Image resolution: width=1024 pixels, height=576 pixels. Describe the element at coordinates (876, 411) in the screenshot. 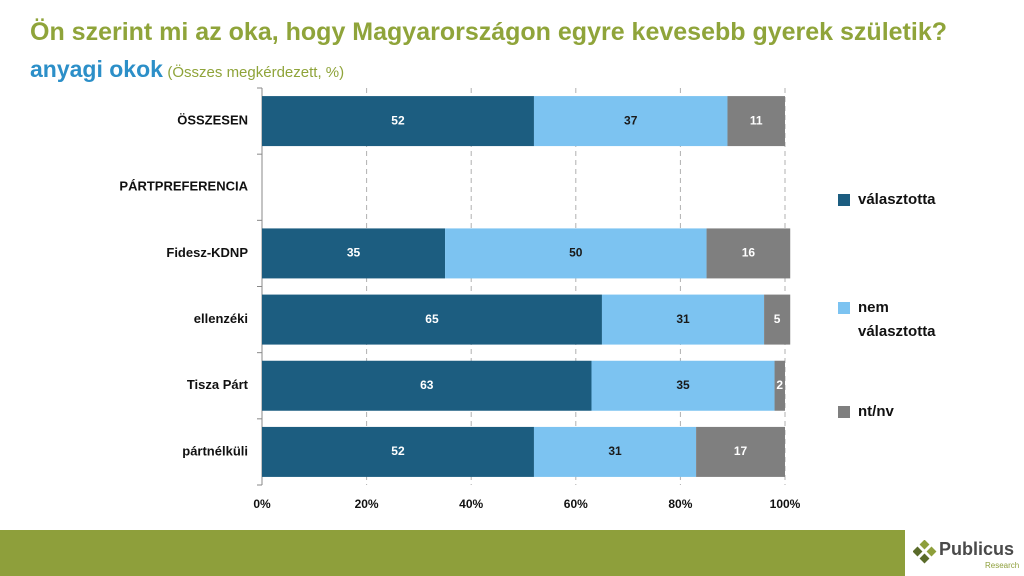

I see `legend-label: nt/nv` at that location.